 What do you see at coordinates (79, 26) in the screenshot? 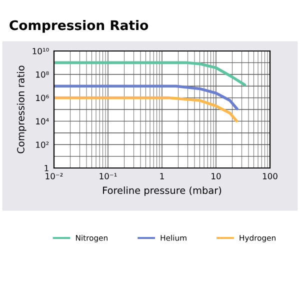
I see `chart-title: Compression Ratio` at bounding box center [79, 26].